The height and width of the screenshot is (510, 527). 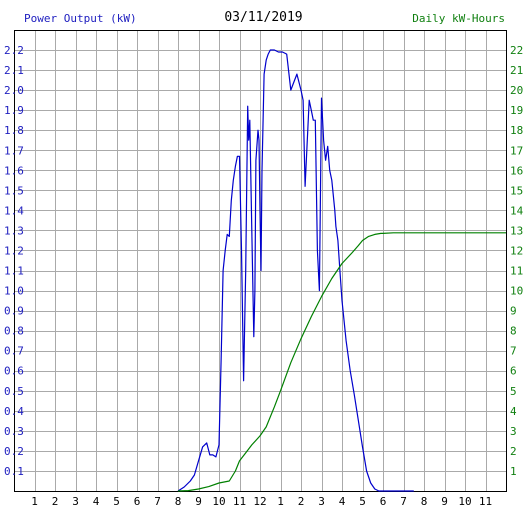 I want to click on right-tick-label: 17, so click(x=516, y=150).